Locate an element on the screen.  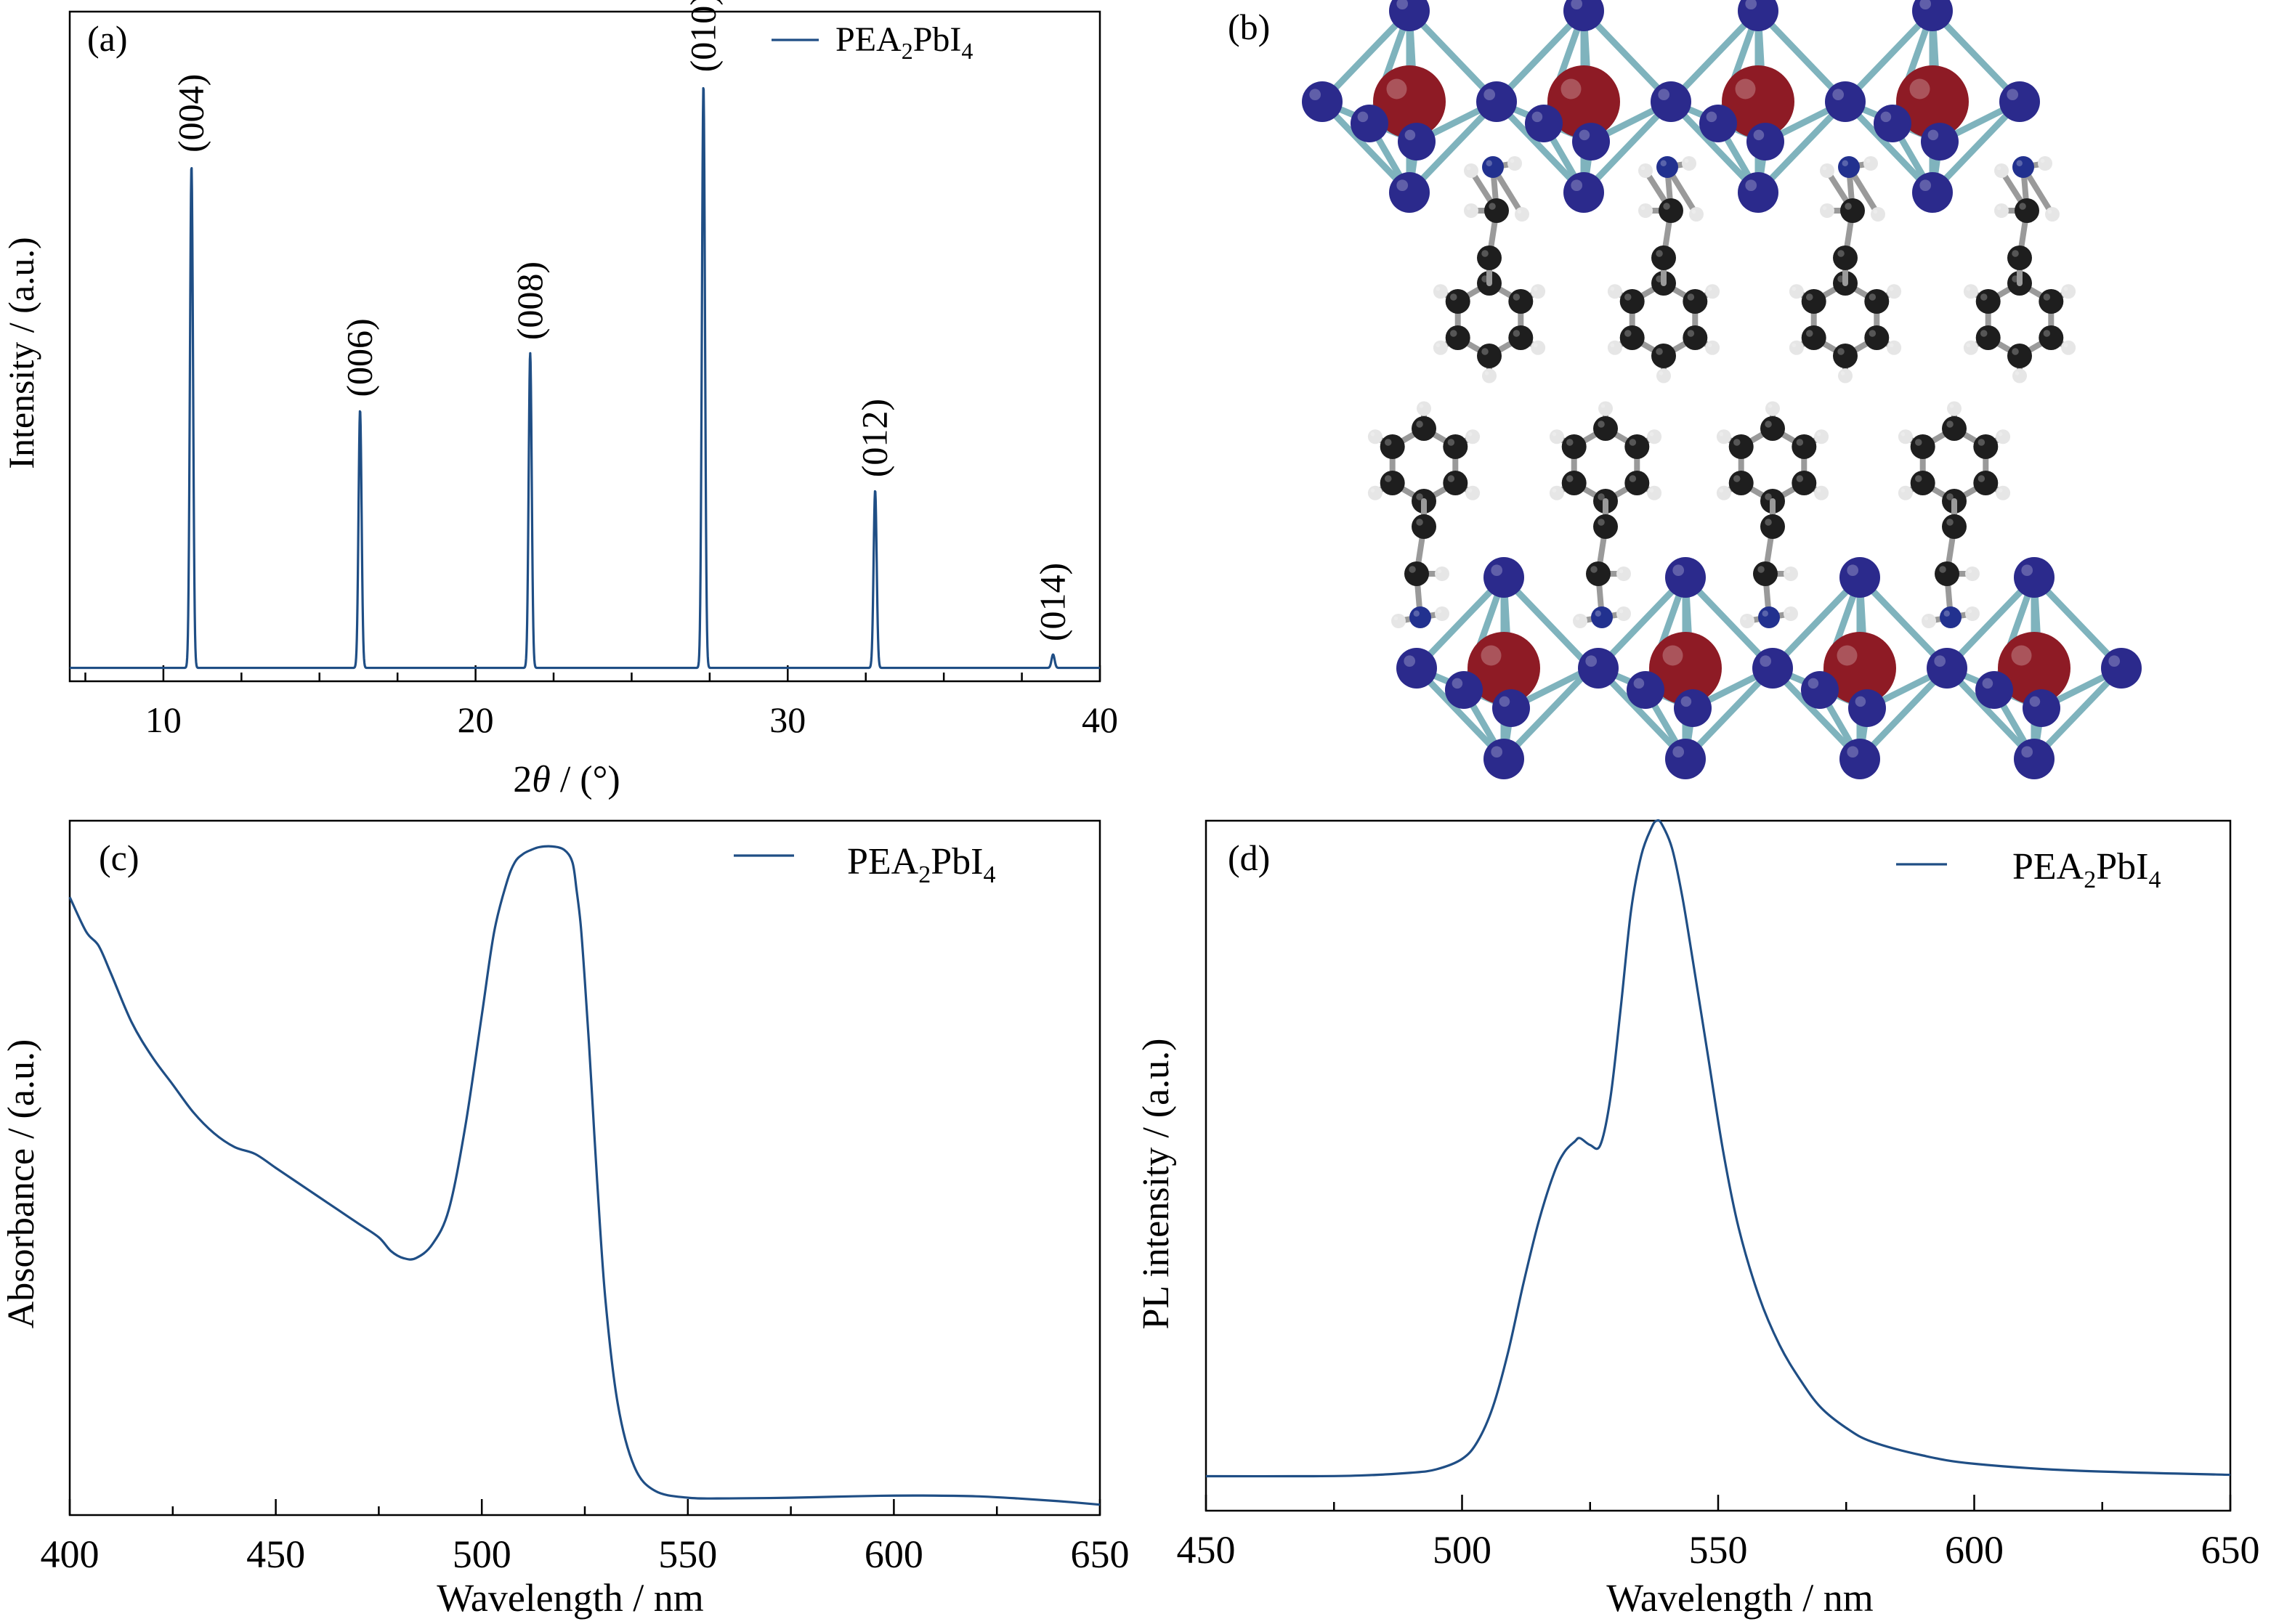
panel-a-x-tick-labels: 10 20 30 40 is located at coordinates (631, 719).